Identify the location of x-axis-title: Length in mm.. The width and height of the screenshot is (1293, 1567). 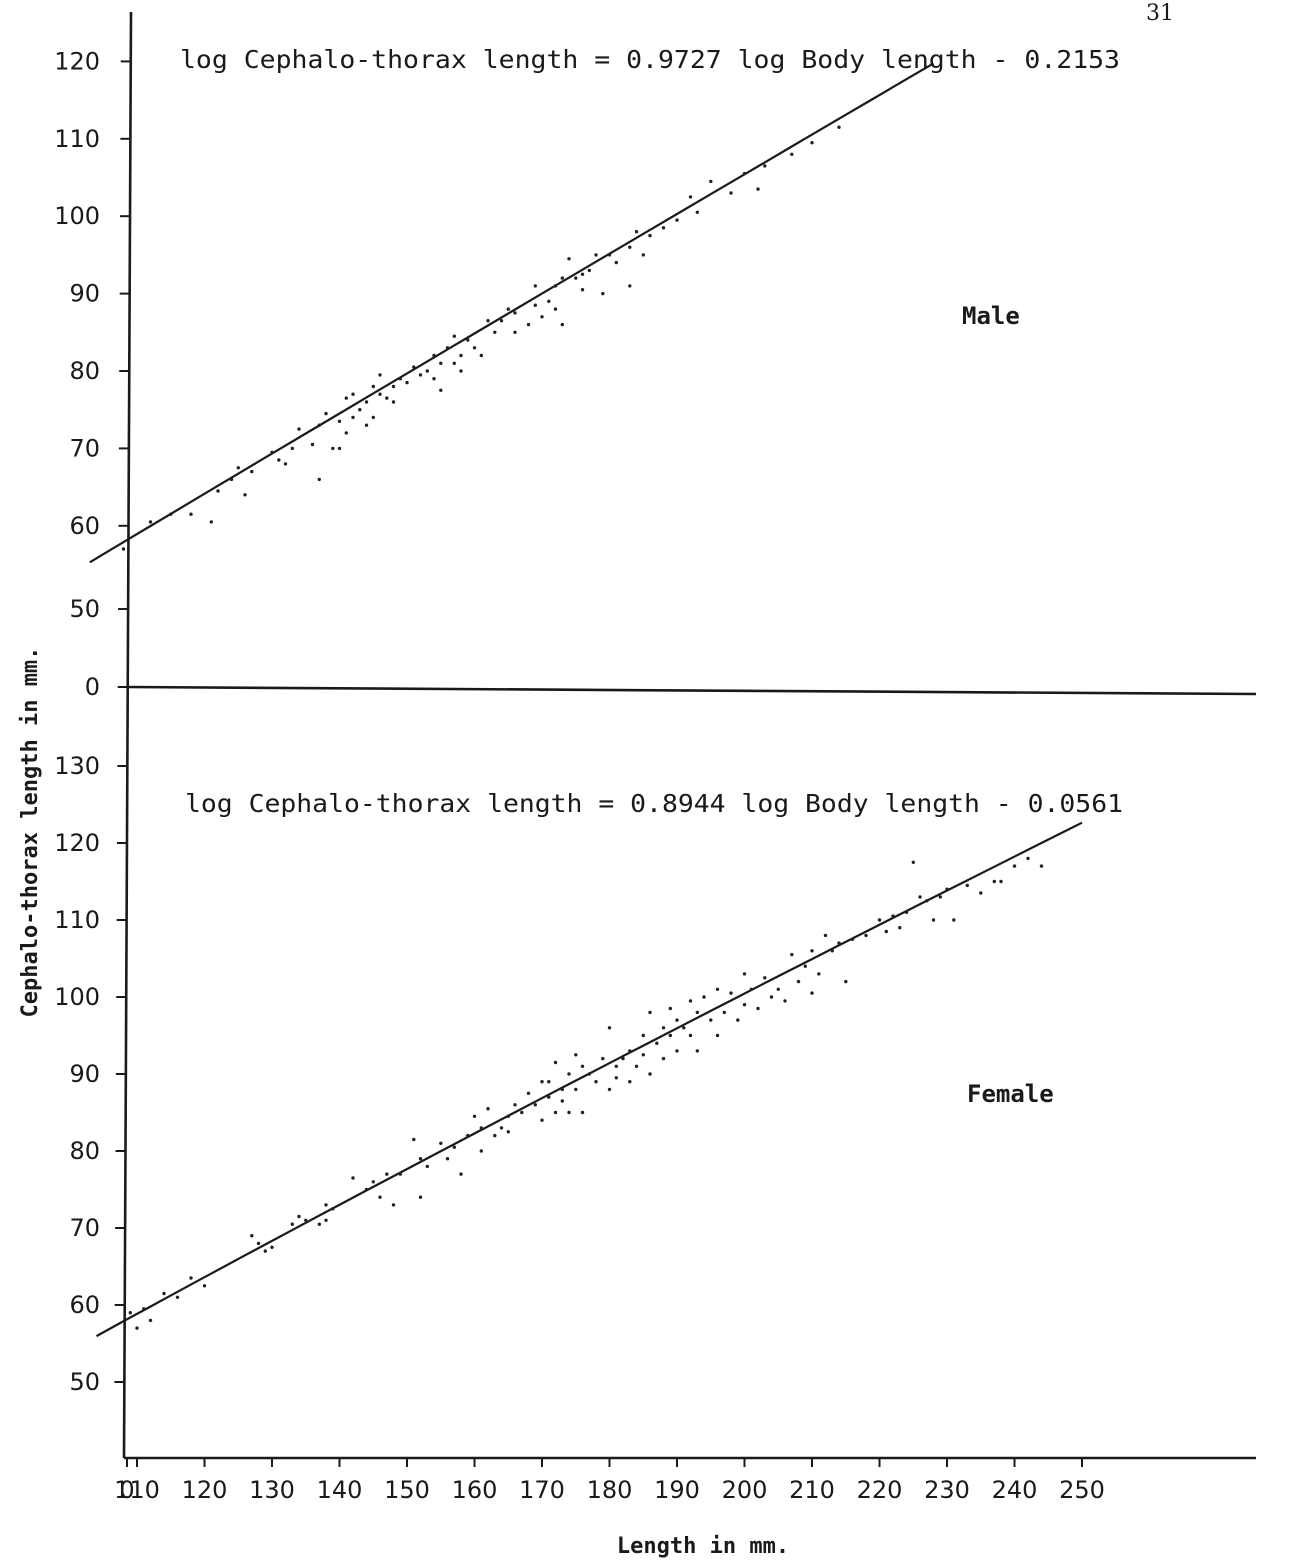
(703, 1546).